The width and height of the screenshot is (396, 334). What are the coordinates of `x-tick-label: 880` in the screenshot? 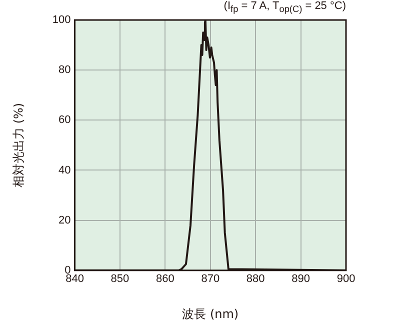 It's located at (255, 279).